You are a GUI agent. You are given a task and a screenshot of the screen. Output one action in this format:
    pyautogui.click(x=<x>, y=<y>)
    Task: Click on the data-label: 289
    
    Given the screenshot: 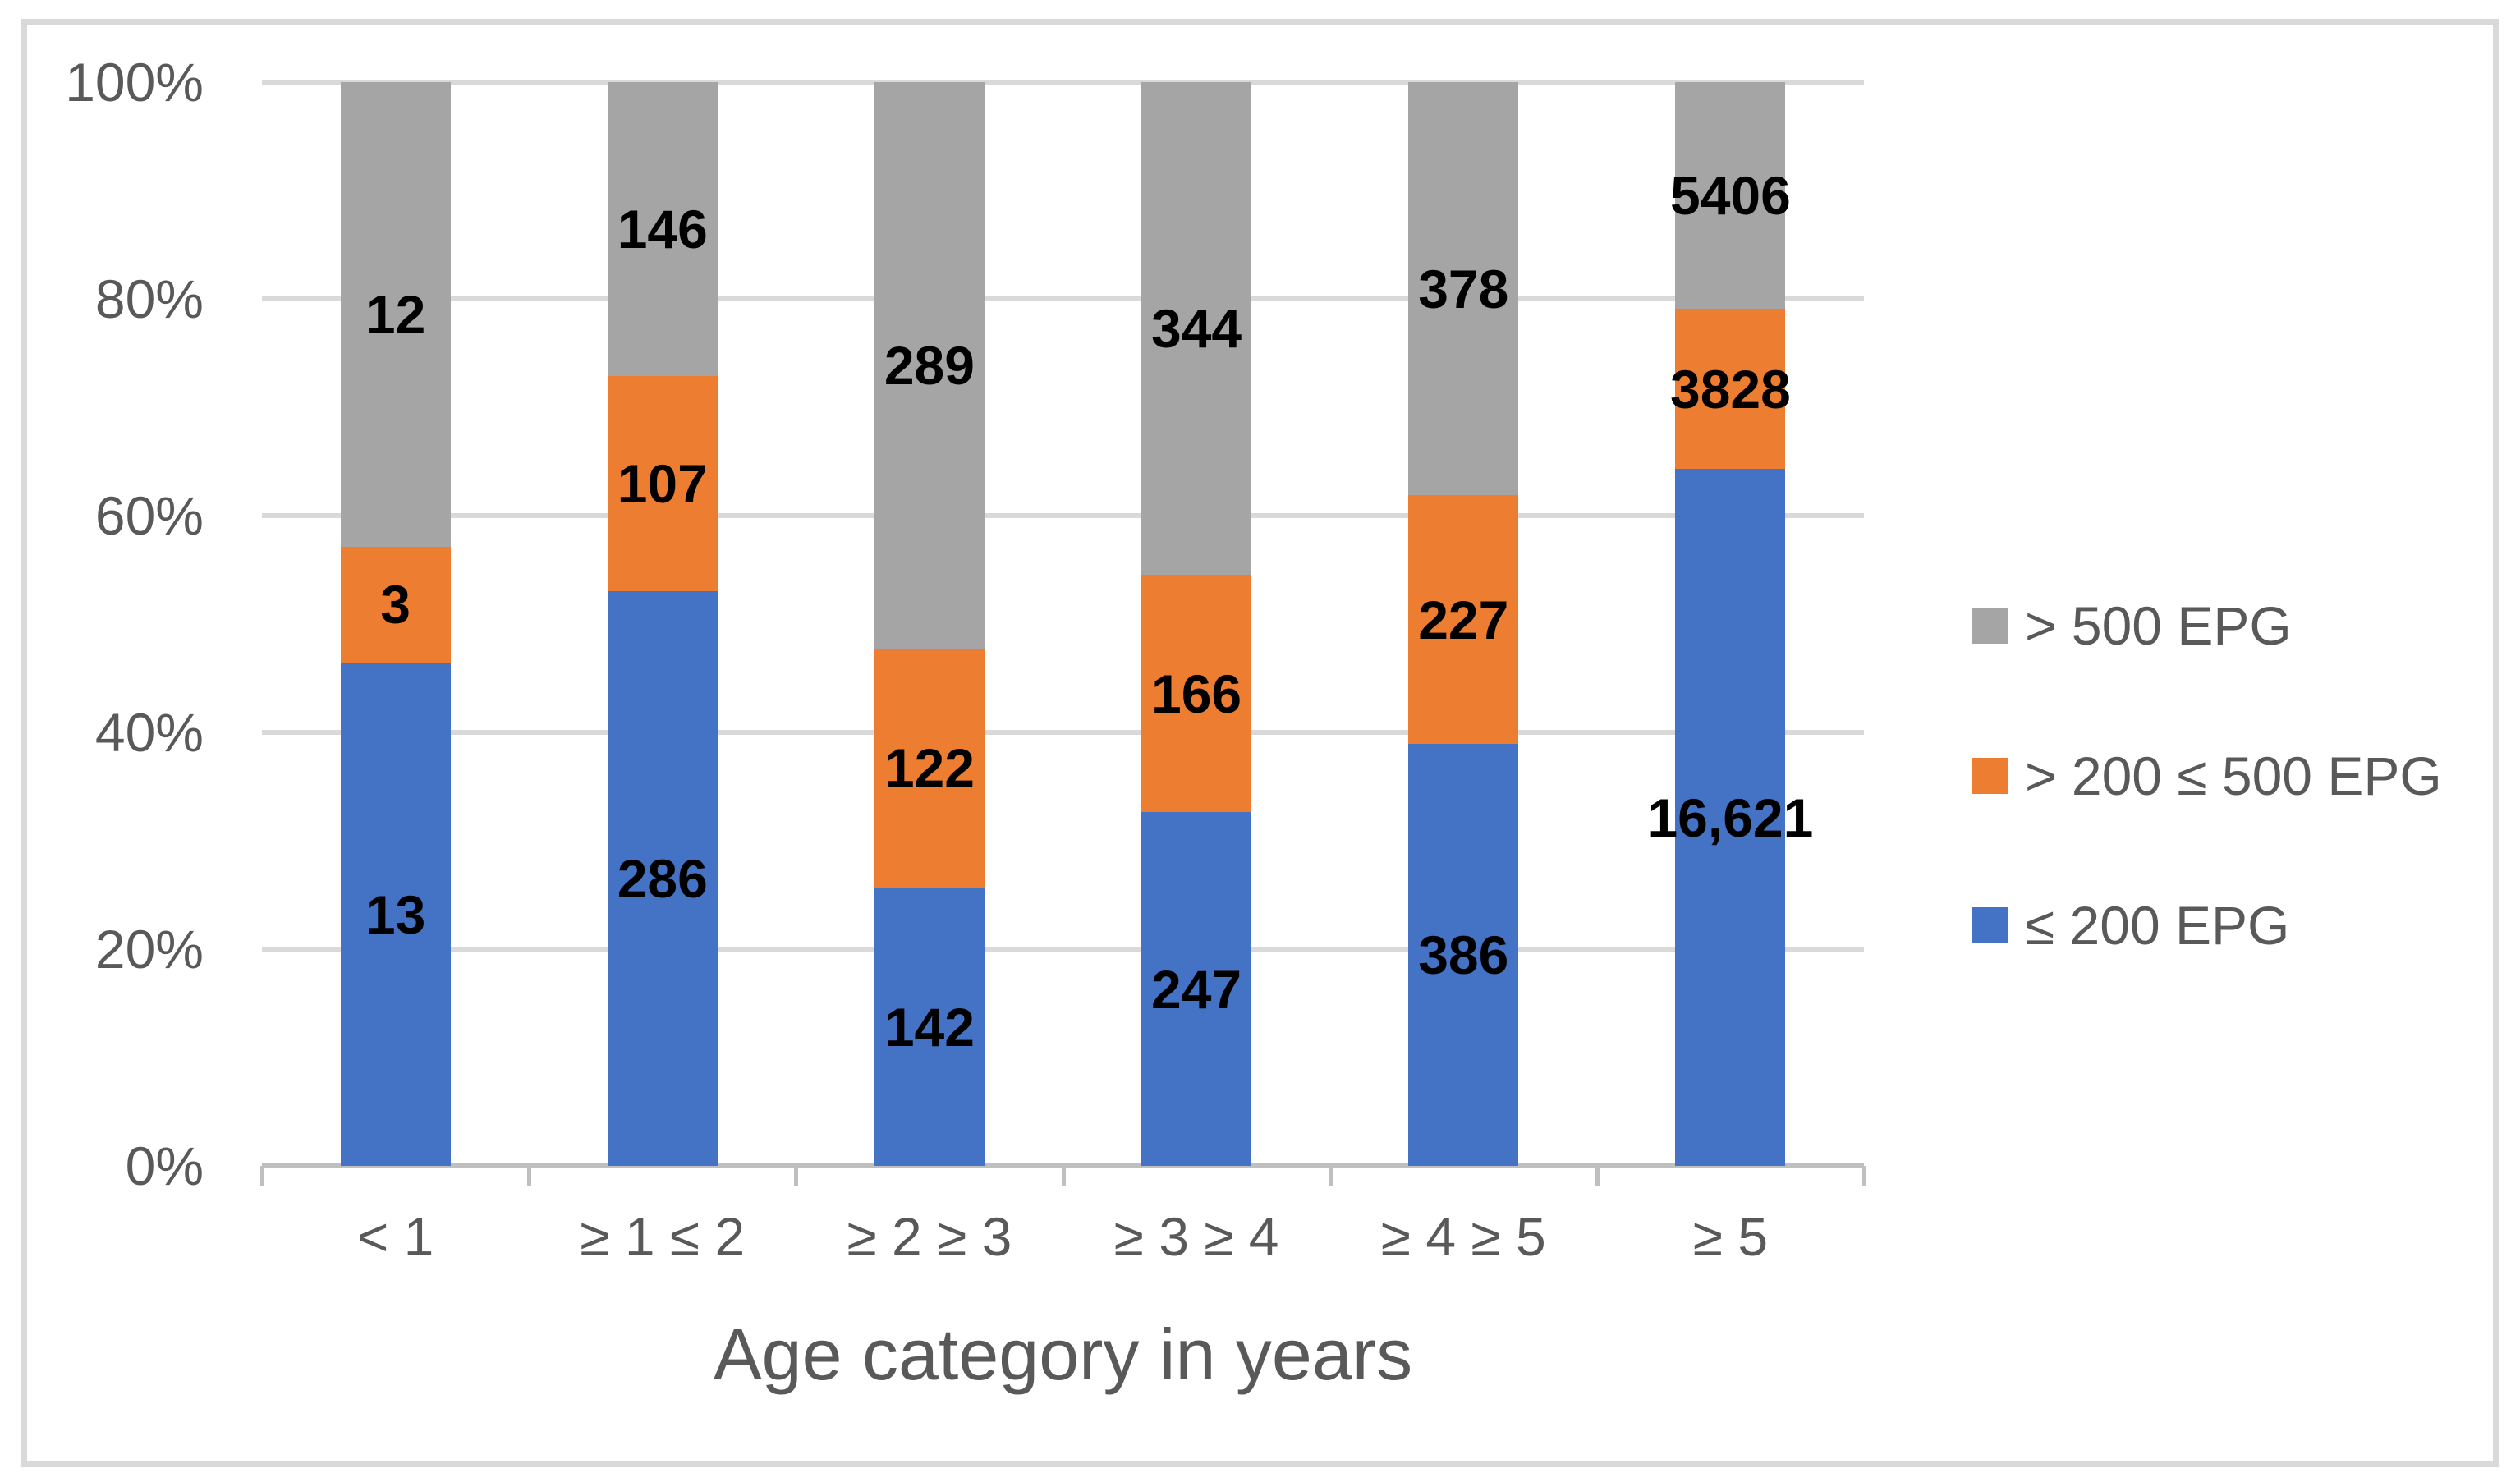 What is the action you would take?
    pyautogui.click(x=929, y=365)
    